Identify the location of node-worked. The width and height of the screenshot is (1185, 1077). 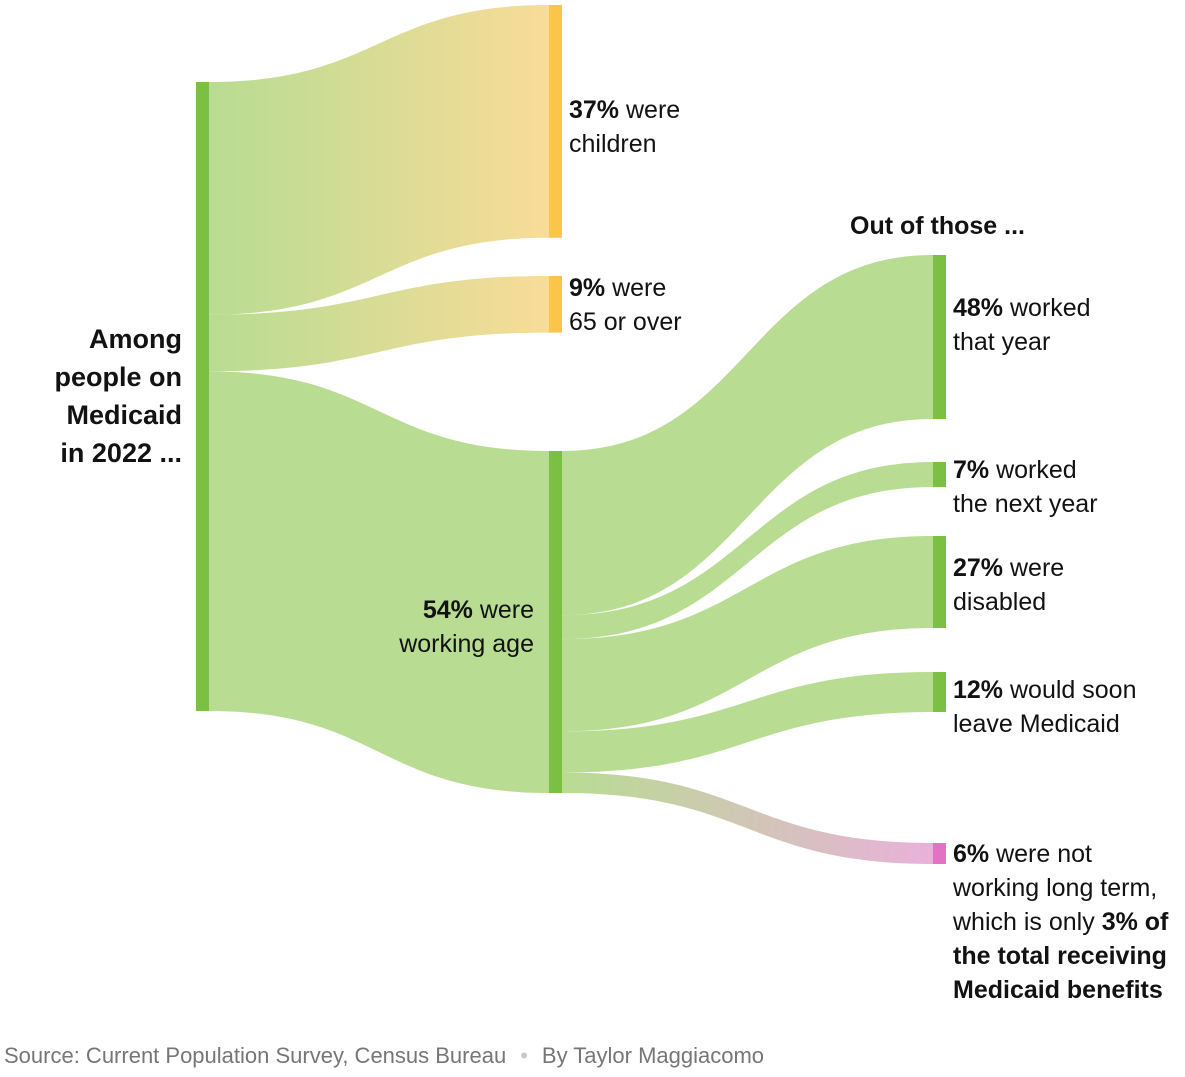
(939, 337).